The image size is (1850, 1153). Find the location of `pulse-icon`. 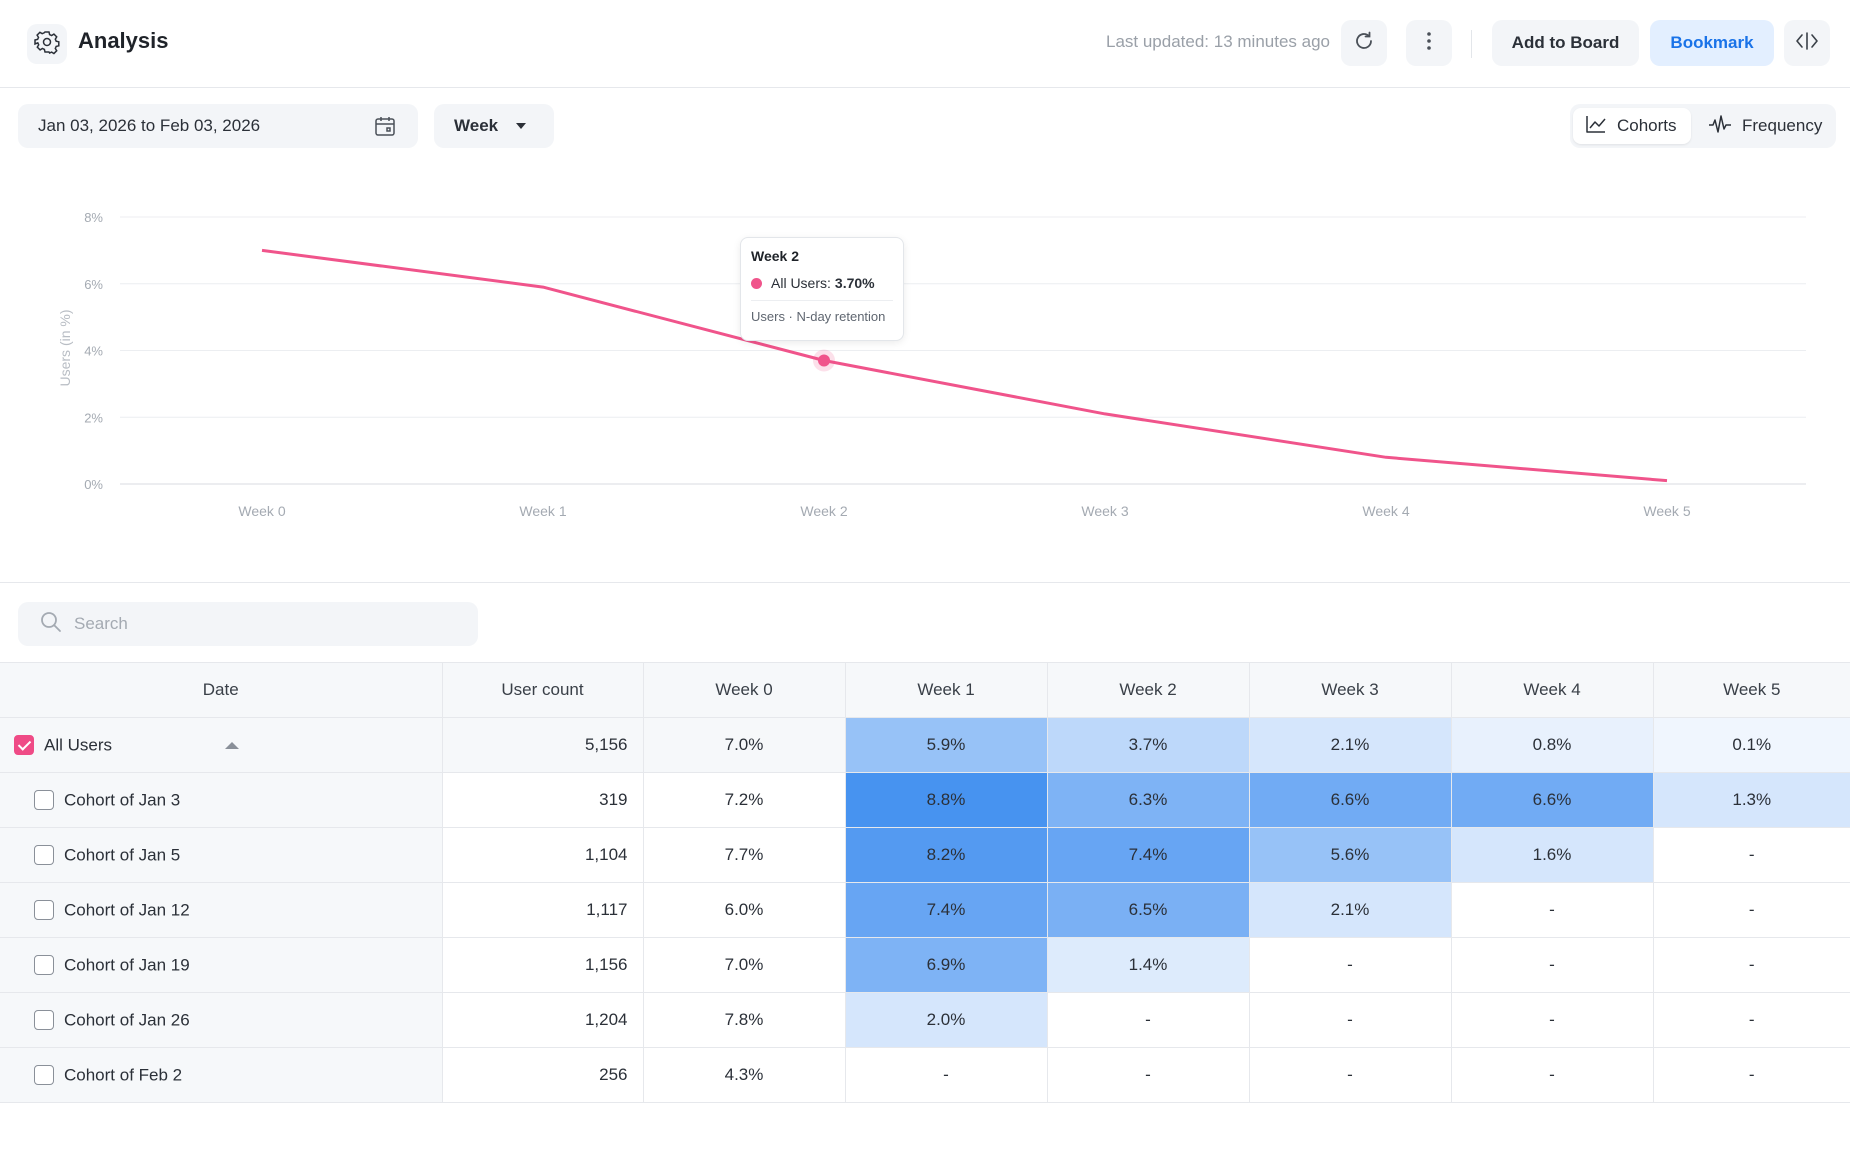

pulse-icon is located at coordinates (1725, 126).